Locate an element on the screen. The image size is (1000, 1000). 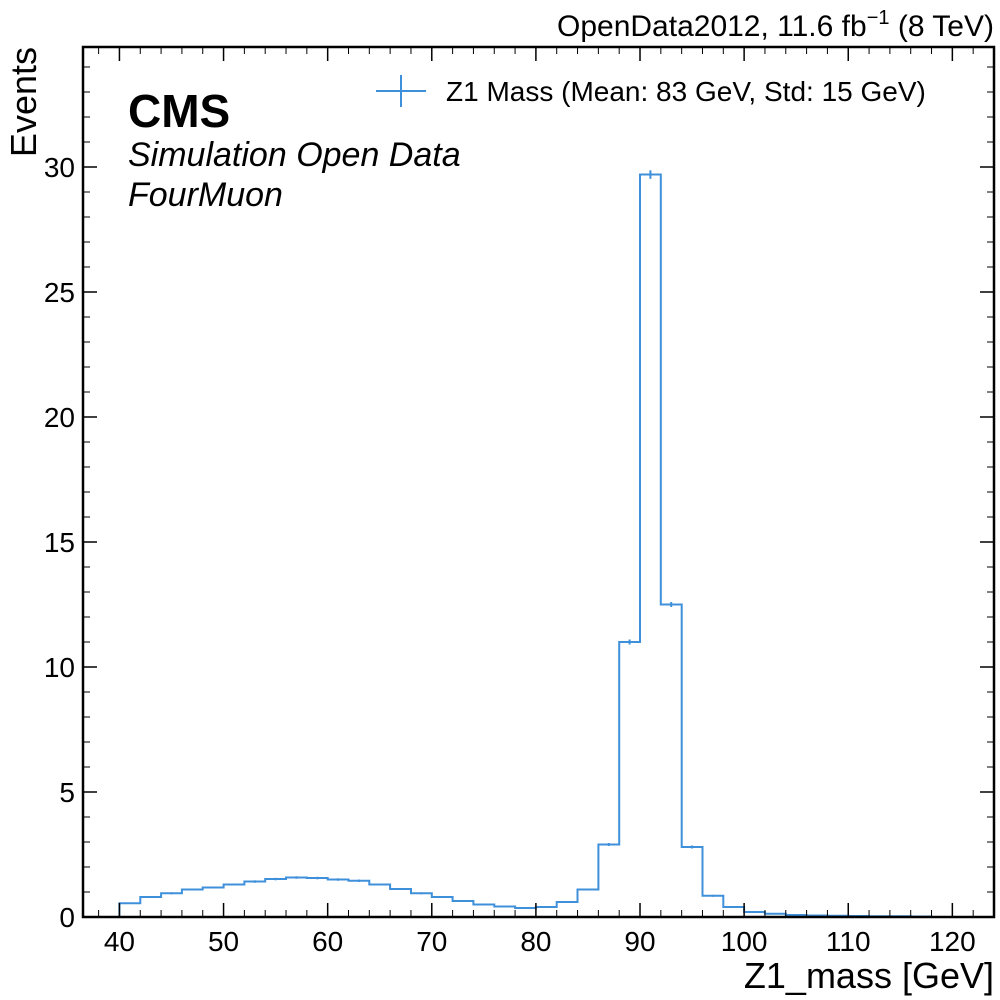
y-tick-label: 15 is located at coordinates (59, 542).